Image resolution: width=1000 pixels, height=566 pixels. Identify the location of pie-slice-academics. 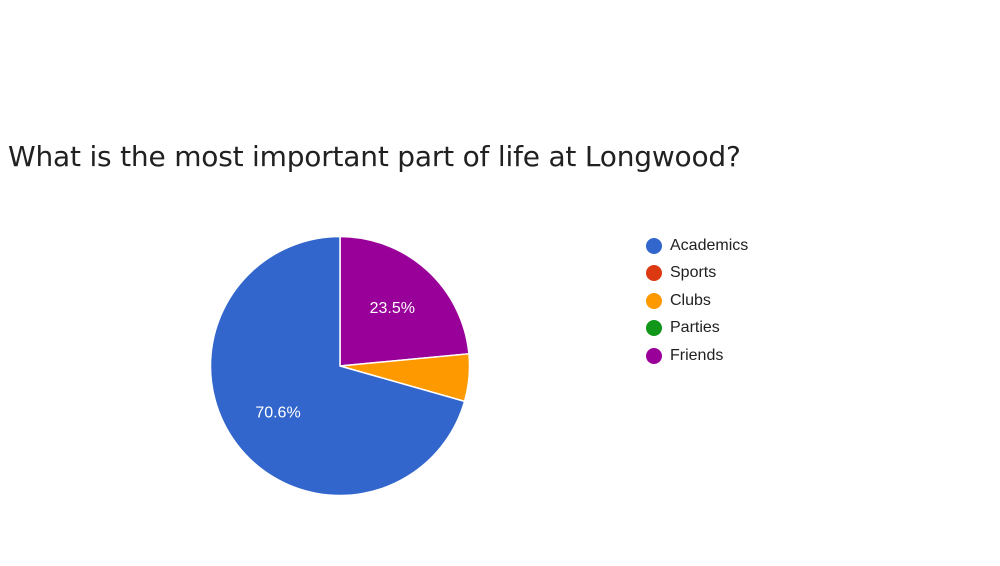
(337, 366).